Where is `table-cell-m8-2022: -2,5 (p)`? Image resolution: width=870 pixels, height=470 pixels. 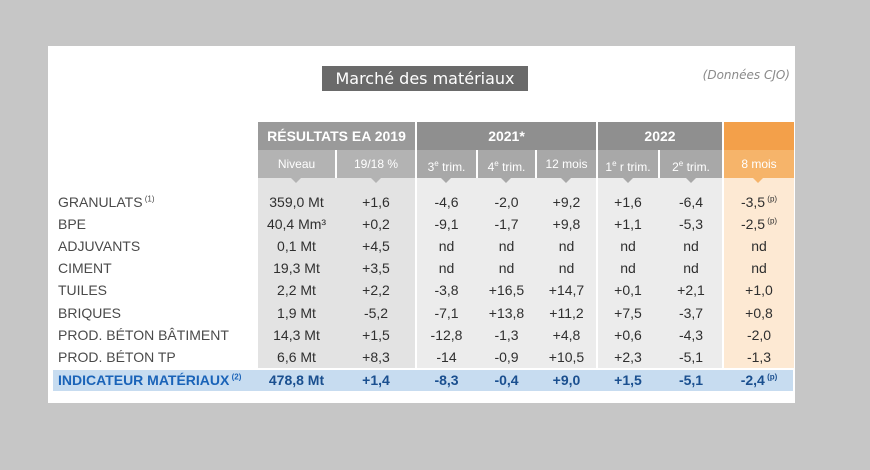
table-cell-m8-2022: -2,5 (p) is located at coordinates (759, 224).